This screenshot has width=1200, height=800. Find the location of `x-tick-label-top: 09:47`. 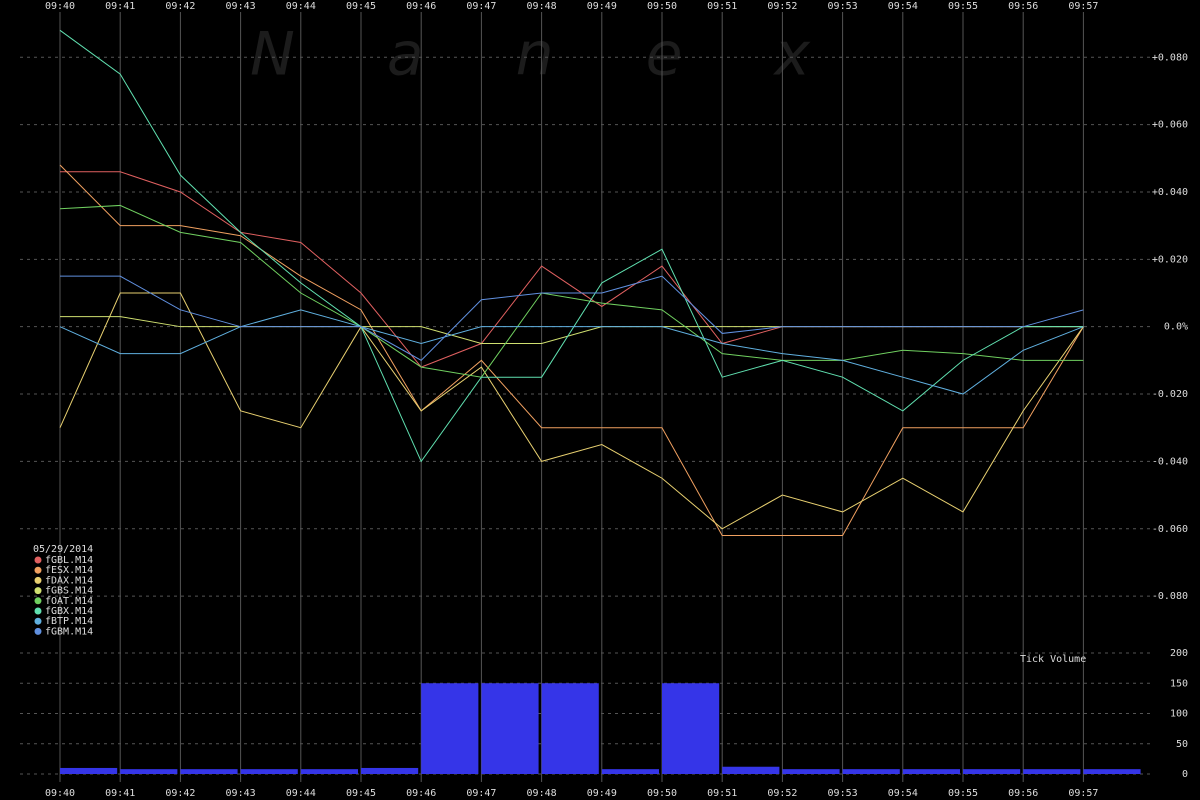

x-tick-label-top: 09:47 is located at coordinates (481, 6).